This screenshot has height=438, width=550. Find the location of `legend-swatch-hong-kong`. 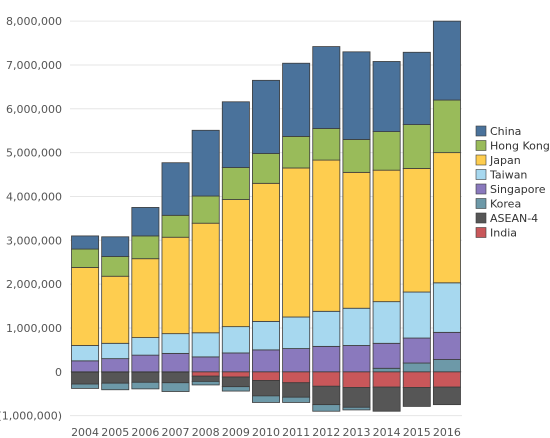

legend-swatch-hong-kong is located at coordinates (481, 145).